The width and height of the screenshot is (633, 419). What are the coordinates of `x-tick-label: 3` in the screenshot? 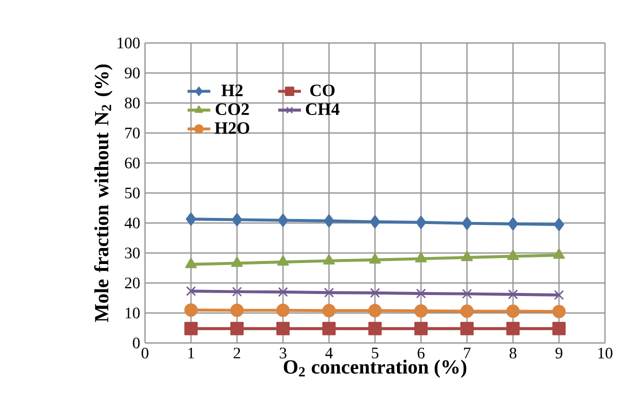 It's located at (283, 353).